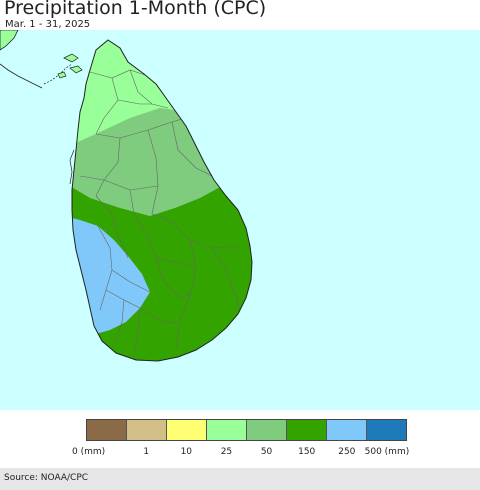 The width and height of the screenshot is (480, 490). I want to click on legend-label: 500 (mm), so click(387, 452).